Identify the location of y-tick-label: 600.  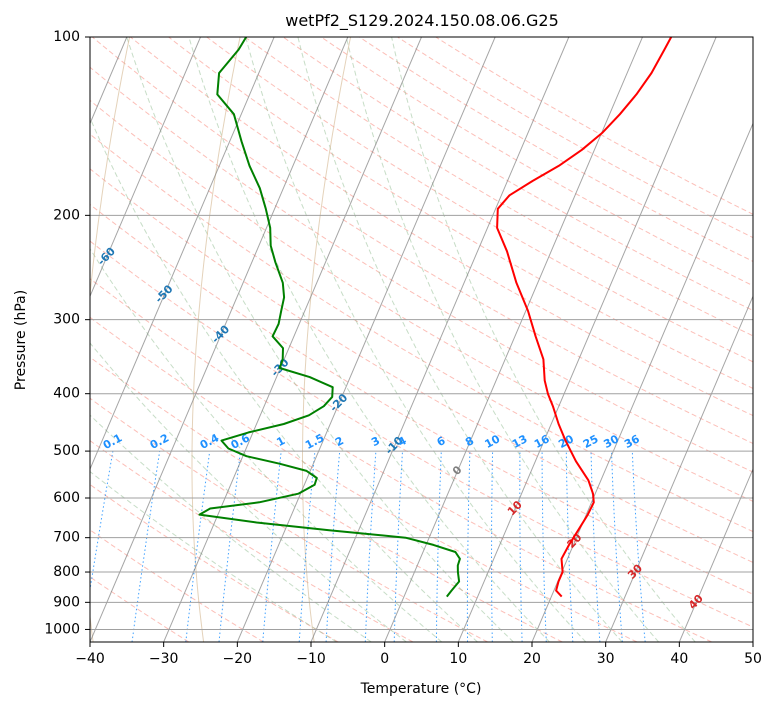
(66, 498).